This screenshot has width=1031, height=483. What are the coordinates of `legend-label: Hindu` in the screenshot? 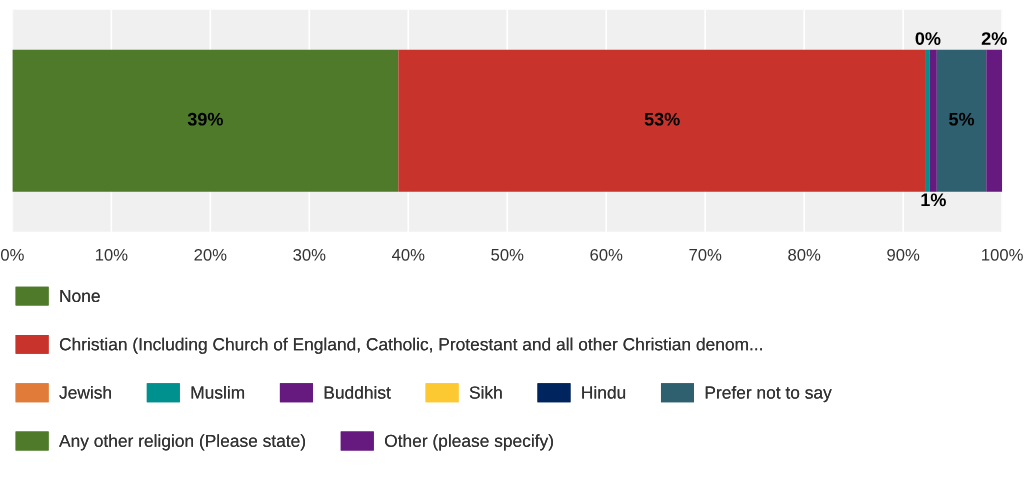 It's located at (604, 392).